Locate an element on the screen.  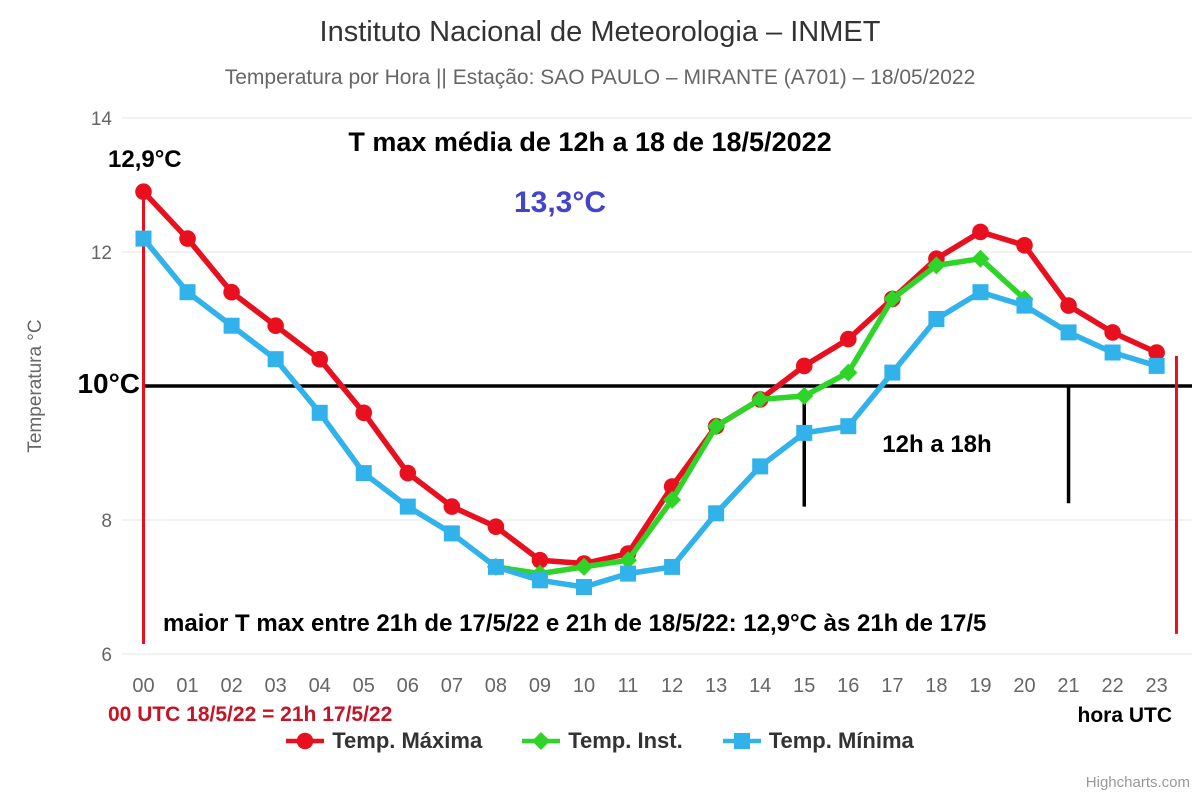
y-tick-label: 12 is located at coordinates (101, 253).